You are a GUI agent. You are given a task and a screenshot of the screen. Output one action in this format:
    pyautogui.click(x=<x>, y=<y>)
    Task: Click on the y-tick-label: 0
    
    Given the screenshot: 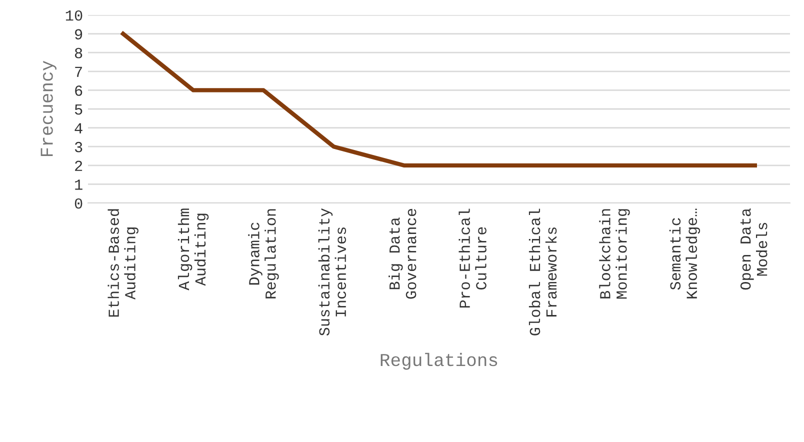 What is the action you would take?
    pyautogui.click(x=78, y=203)
    